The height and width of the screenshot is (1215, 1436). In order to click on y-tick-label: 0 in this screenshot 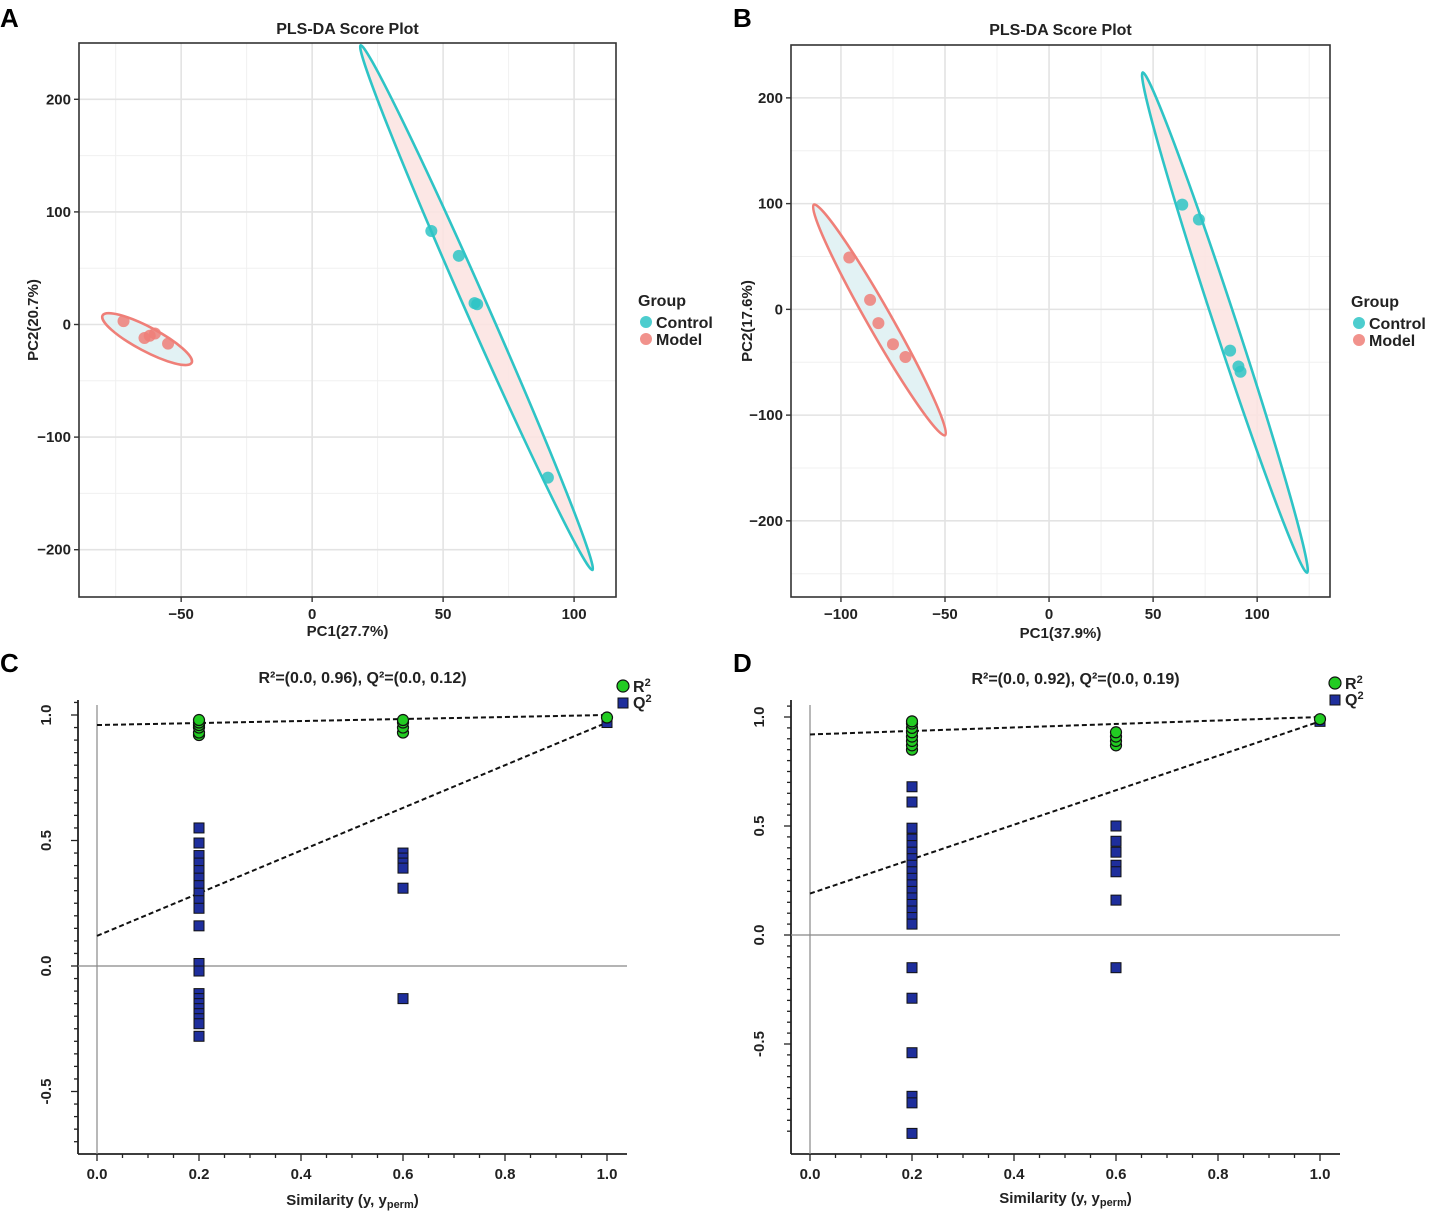, I will do `click(67, 325)`.